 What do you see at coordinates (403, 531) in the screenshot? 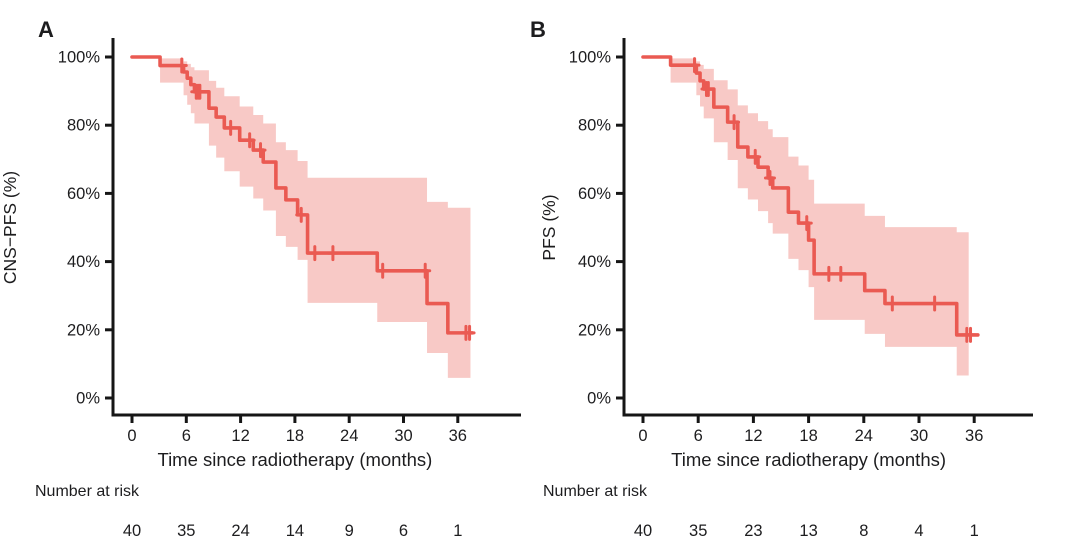
I see `number-at-risk-value: 6` at bounding box center [403, 531].